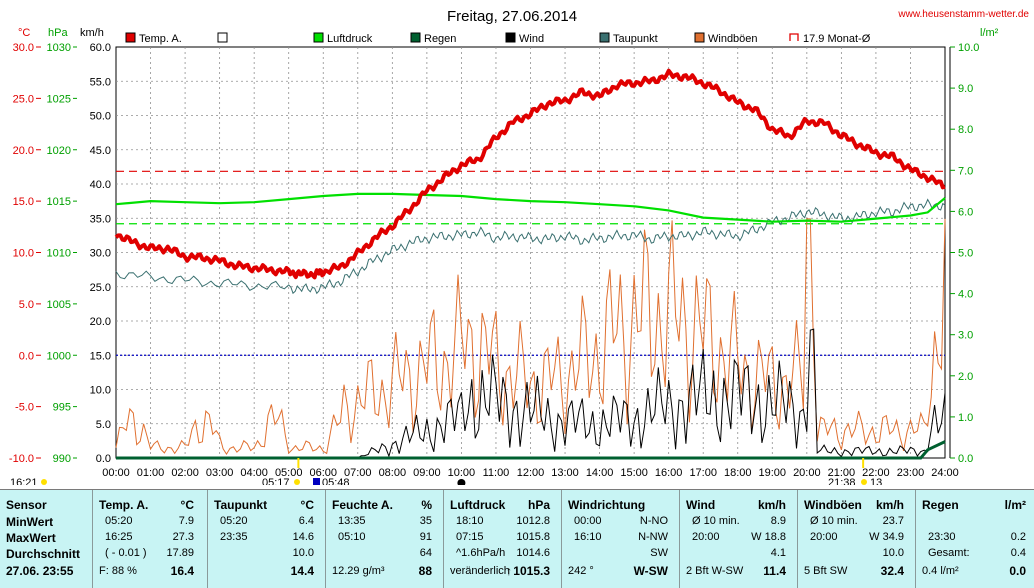 This screenshot has height=588, width=1034. I want to click on time-tick-label: 14:00, so click(600, 473).